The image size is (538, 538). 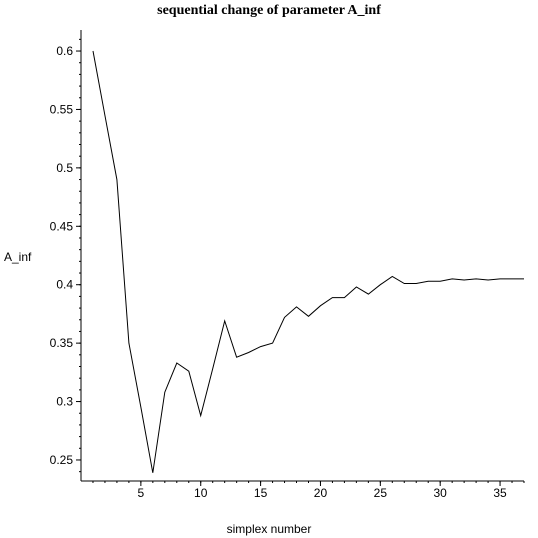 I want to click on y-tick-label: 0.3, so click(x=64, y=402).